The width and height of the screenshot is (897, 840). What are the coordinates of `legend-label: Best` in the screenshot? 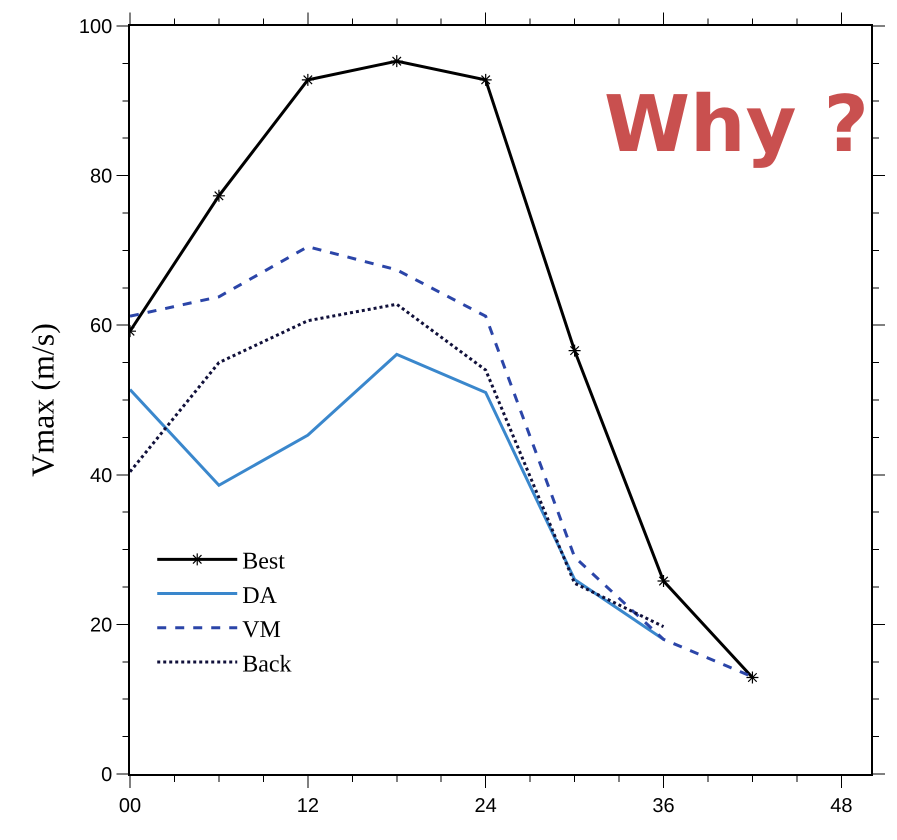 It's located at (264, 561).